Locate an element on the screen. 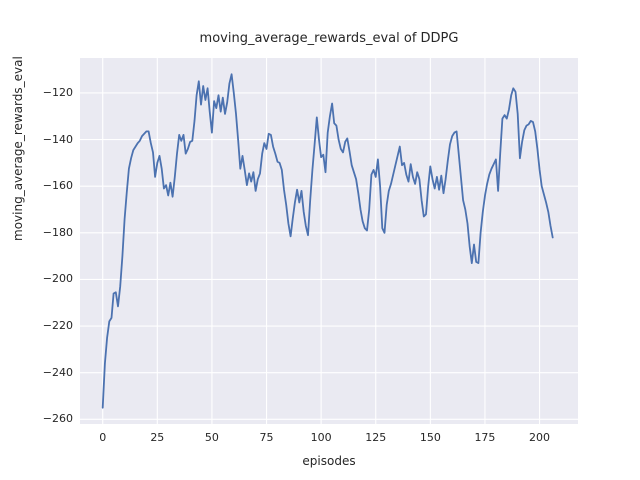  x-tick-label: 75 is located at coordinates (266, 437).